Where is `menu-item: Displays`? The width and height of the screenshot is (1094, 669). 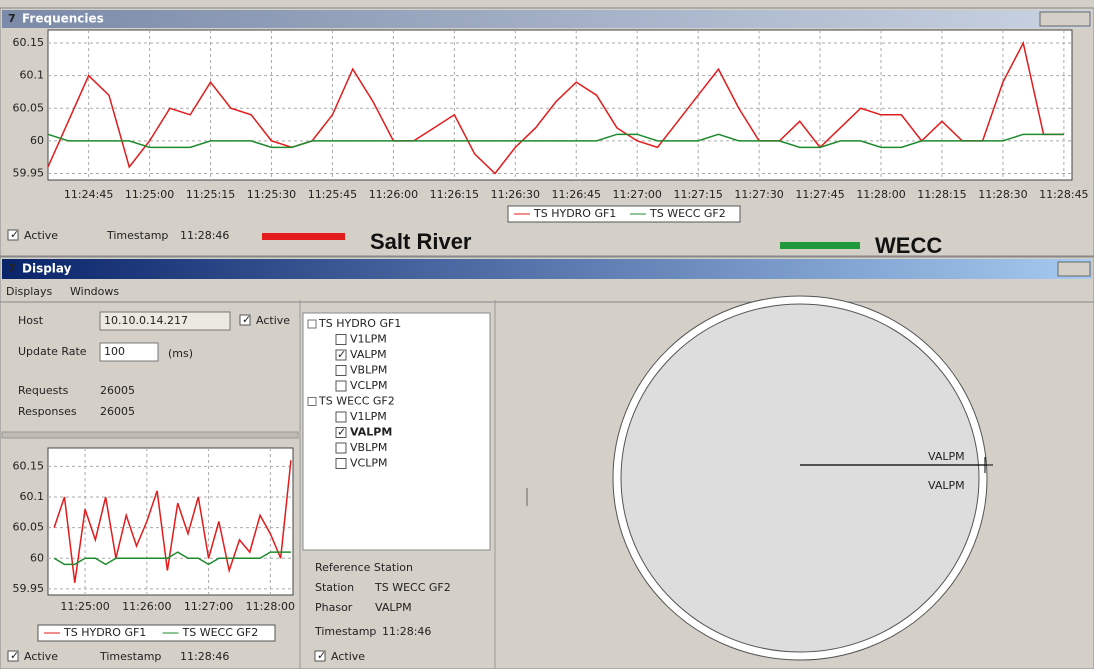 menu-item: Displays is located at coordinates (29, 291).